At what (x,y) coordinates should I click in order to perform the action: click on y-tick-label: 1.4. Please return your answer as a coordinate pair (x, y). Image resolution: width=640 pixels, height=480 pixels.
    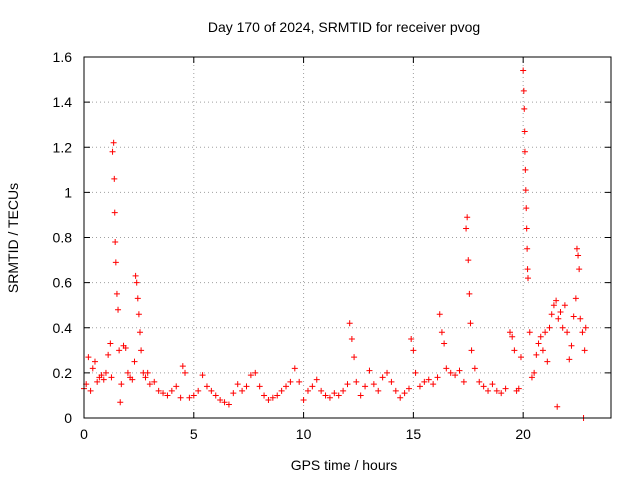
    Looking at the image, I should click on (63, 102).